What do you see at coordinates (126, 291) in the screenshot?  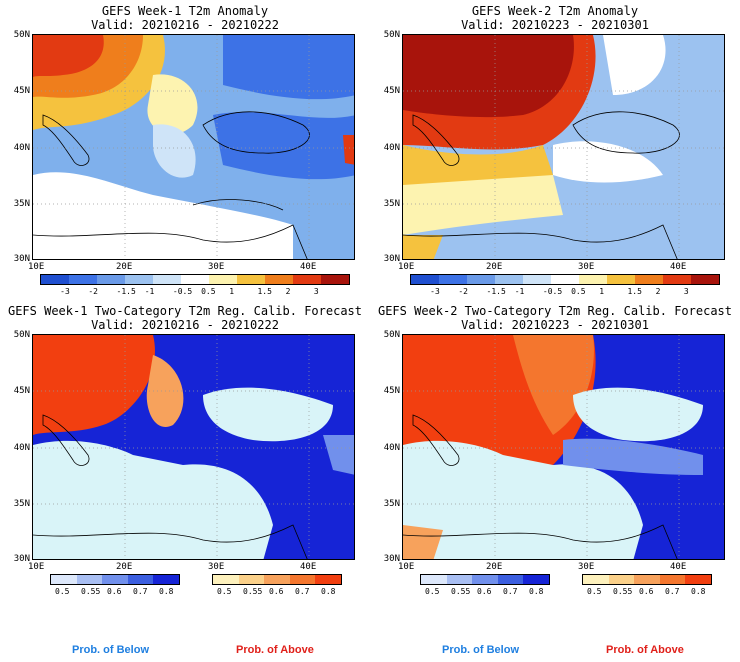 I see `colorbar-tick-label: -1.5` at bounding box center [126, 291].